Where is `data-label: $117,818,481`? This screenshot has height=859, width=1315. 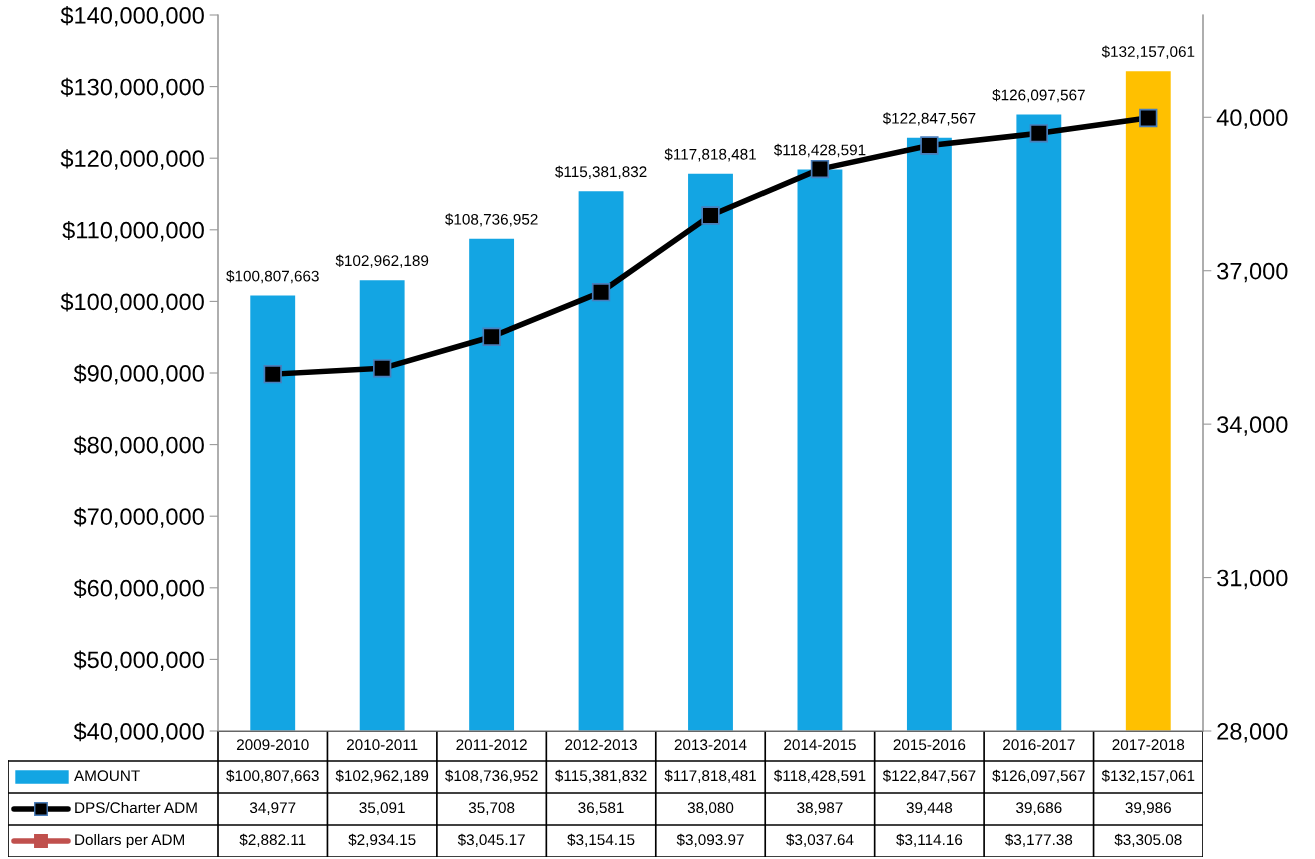
data-label: $117,818,481 is located at coordinates (710, 776).